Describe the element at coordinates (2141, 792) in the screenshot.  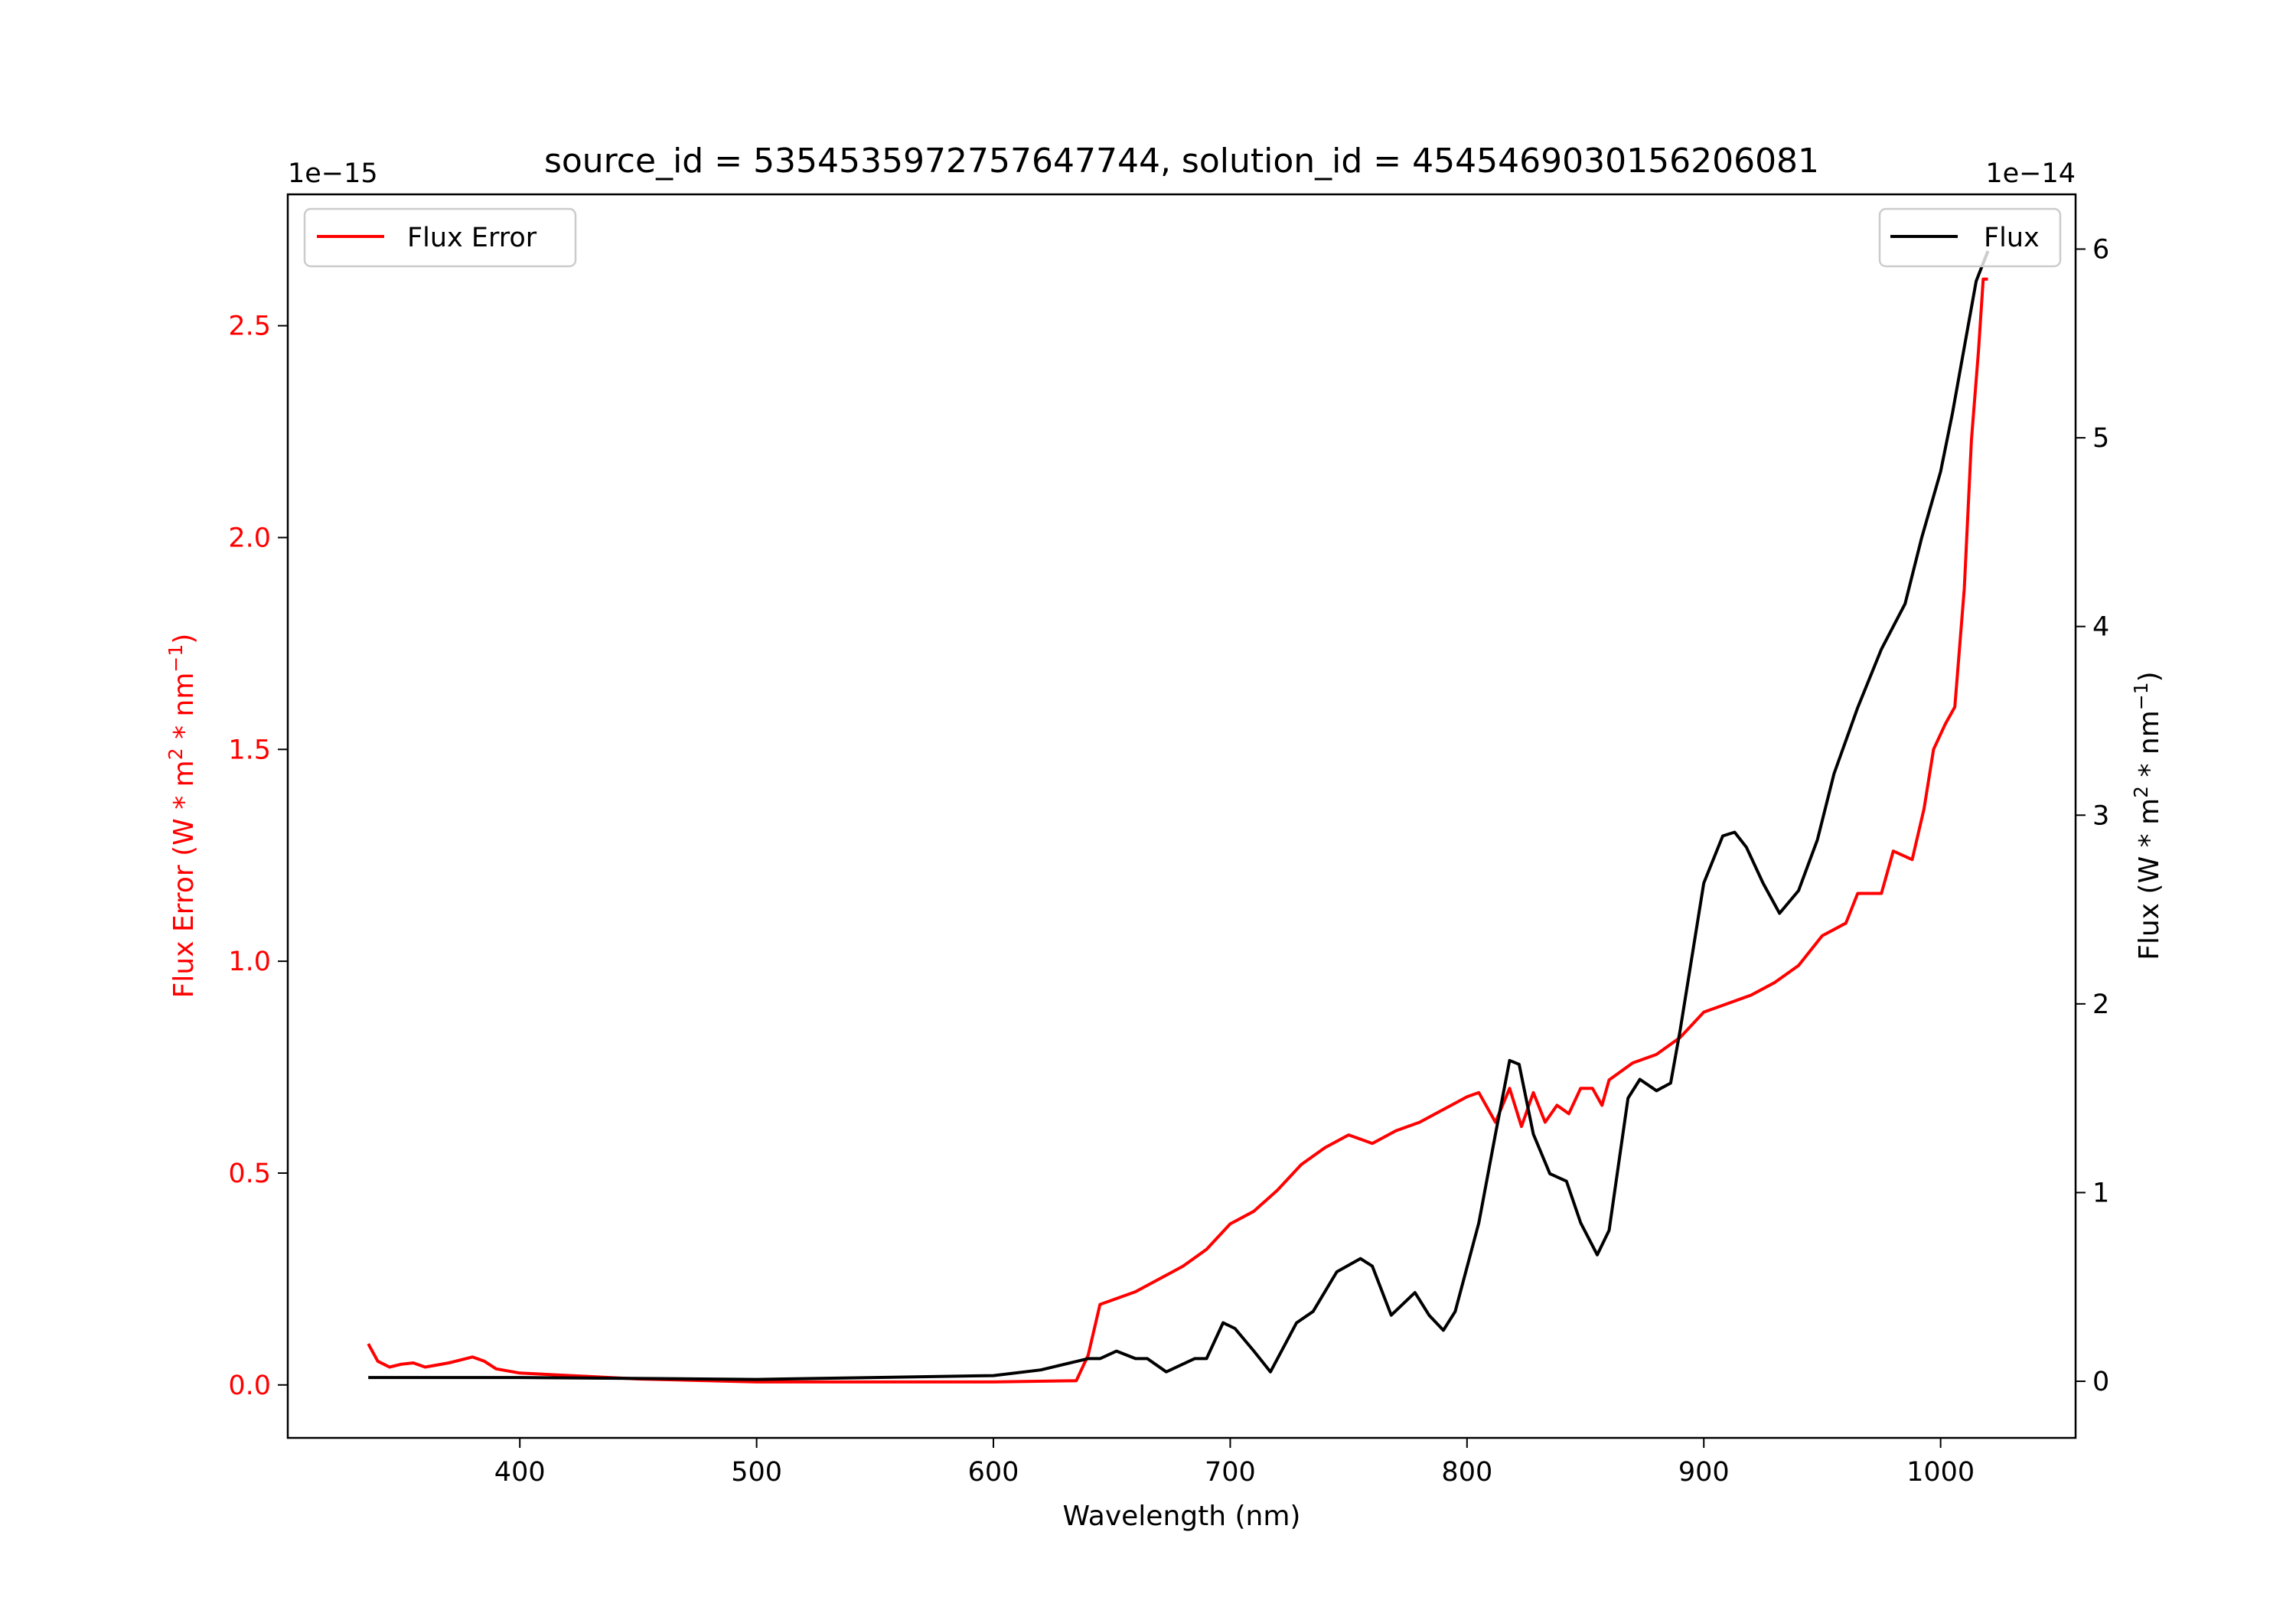
I see `right-label-sup: 2` at that location.